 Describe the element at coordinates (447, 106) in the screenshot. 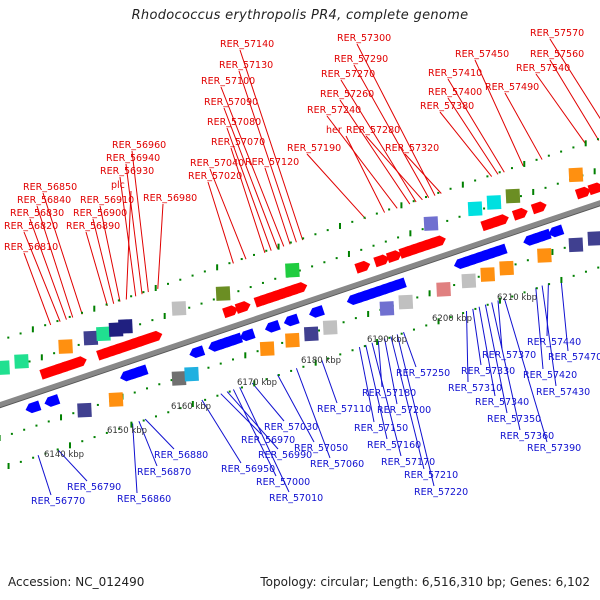

I see `forward-gene-label: RER_57380` at that location.